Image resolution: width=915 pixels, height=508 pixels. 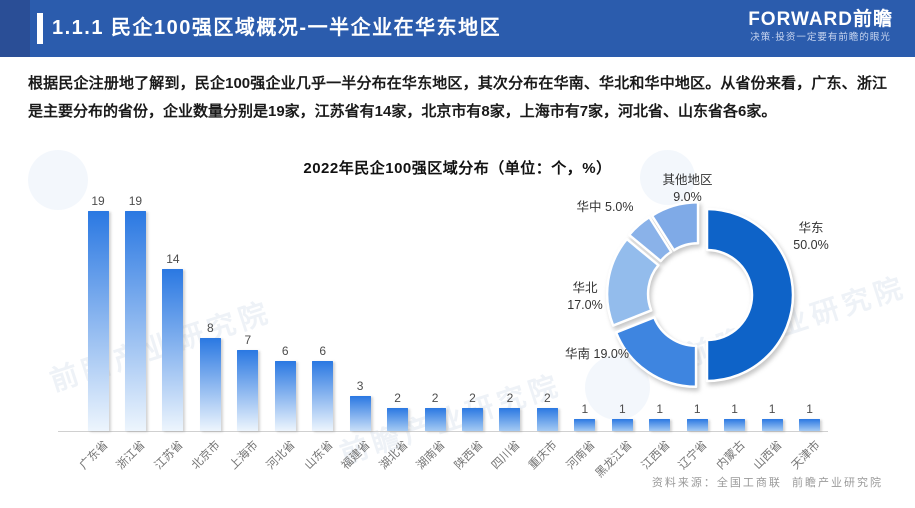 What do you see at coordinates (700, 295) in the screenshot?
I see `donut-chart` at bounding box center [700, 295].